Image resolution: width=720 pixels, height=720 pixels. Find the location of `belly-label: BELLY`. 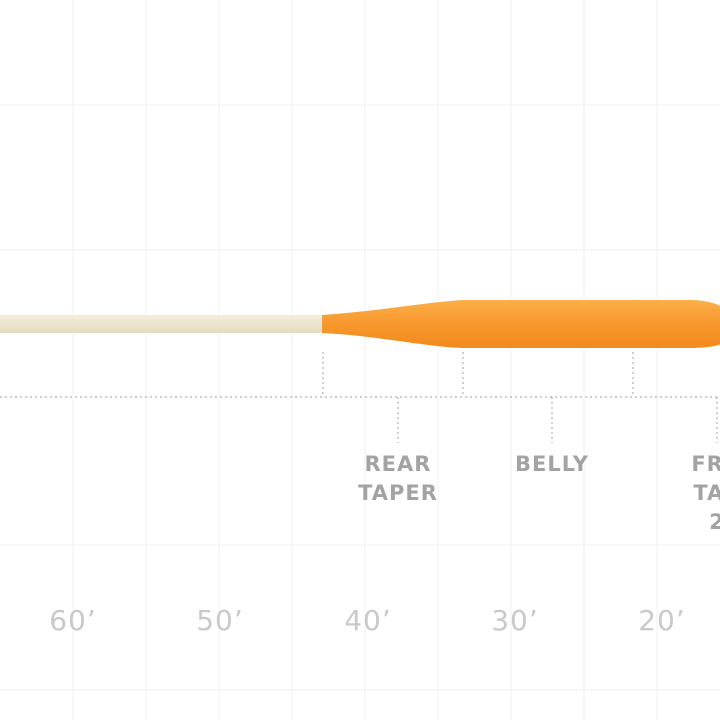

belly-label: BELLY is located at coordinates (552, 464).